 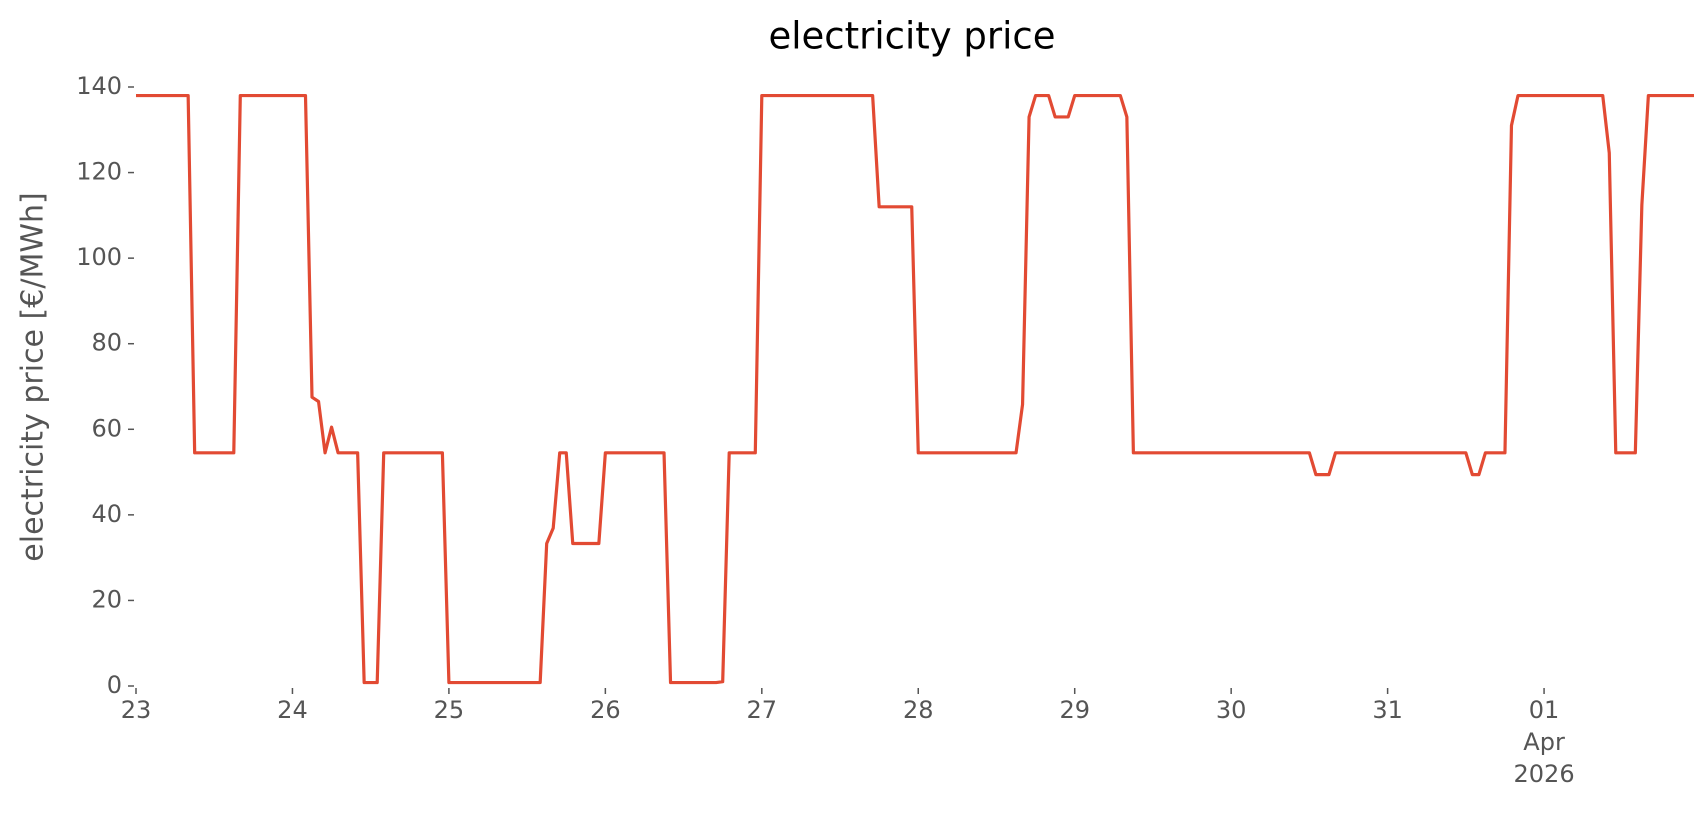 What do you see at coordinates (99, 257) in the screenshot?
I see `y-tick-label: 100` at bounding box center [99, 257].